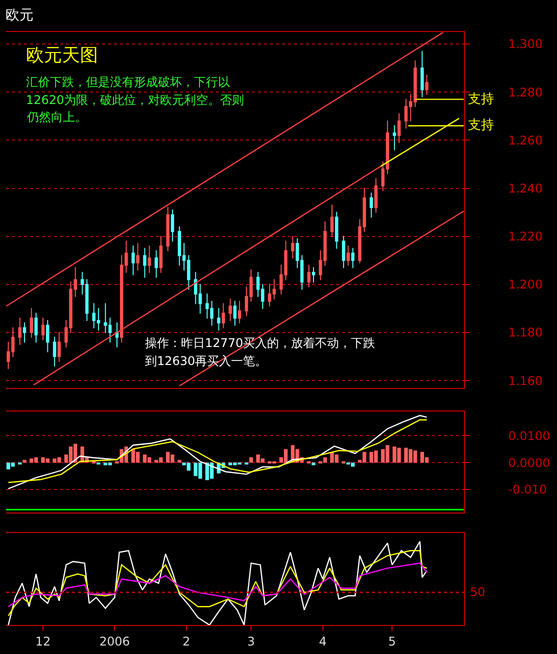  What do you see at coordinates (478, 592) in the screenshot?
I see `text: 50` at bounding box center [478, 592].